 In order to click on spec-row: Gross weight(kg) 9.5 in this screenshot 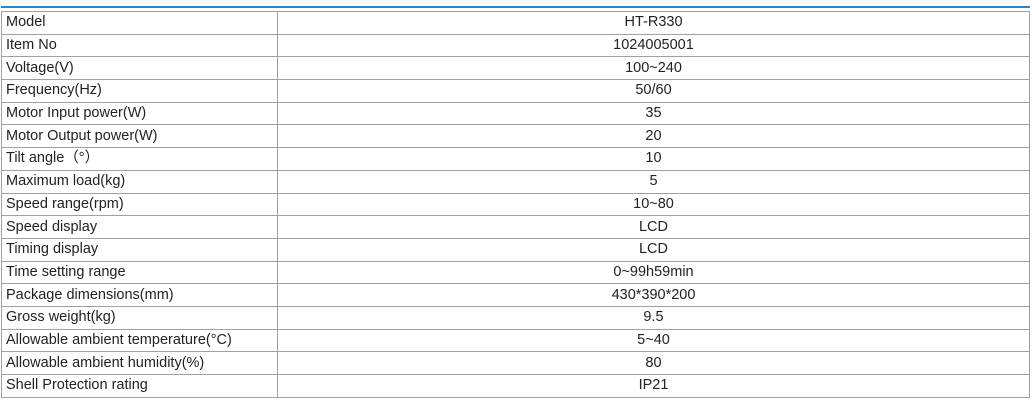, I will do `click(515, 317)`.